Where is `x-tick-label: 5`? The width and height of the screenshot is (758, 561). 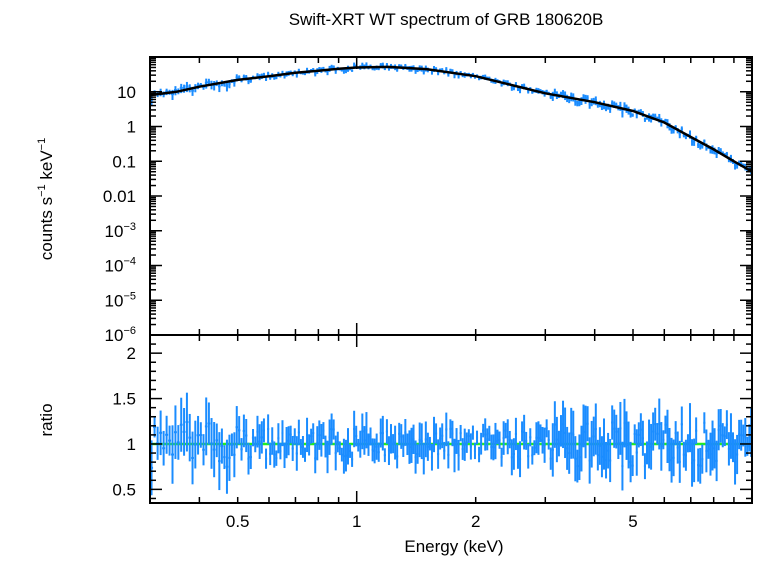 x-tick-label: 5 is located at coordinates (632, 521).